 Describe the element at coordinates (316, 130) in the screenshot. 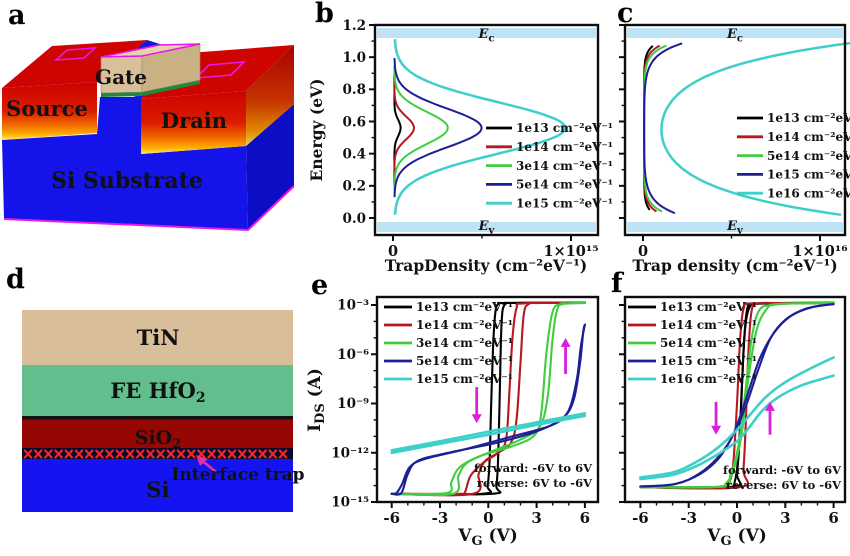

I see `y-axis-title: Energy (eV)` at that location.